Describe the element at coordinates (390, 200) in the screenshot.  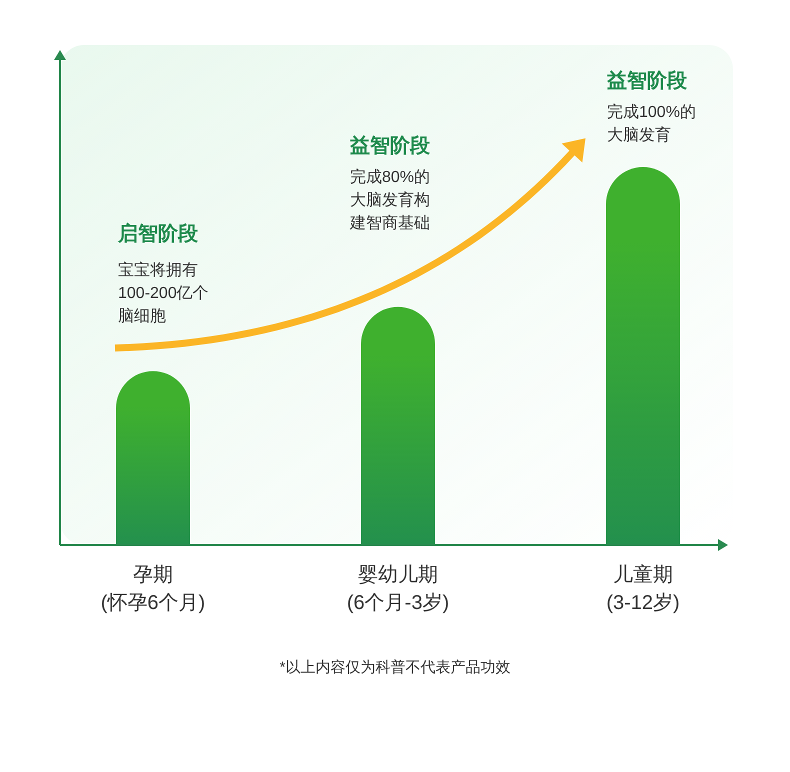
I see `annotation: 大脑发育构` at that location.